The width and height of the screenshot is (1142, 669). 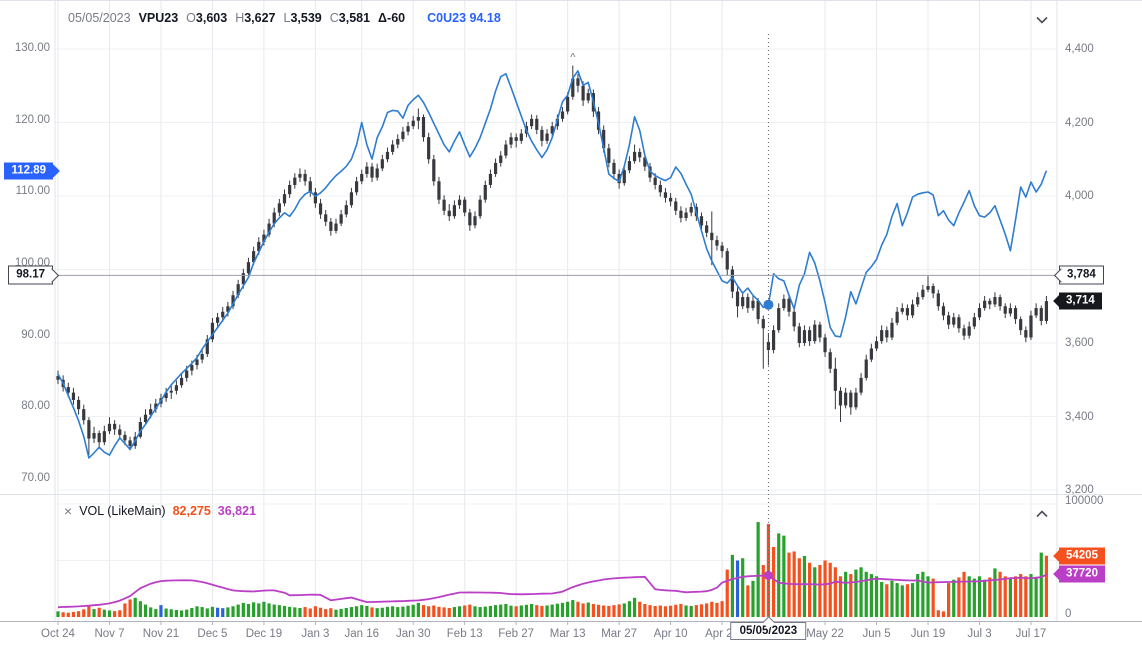 I want to click on left-axis-label: 70.00, so click(x=35, y=478).